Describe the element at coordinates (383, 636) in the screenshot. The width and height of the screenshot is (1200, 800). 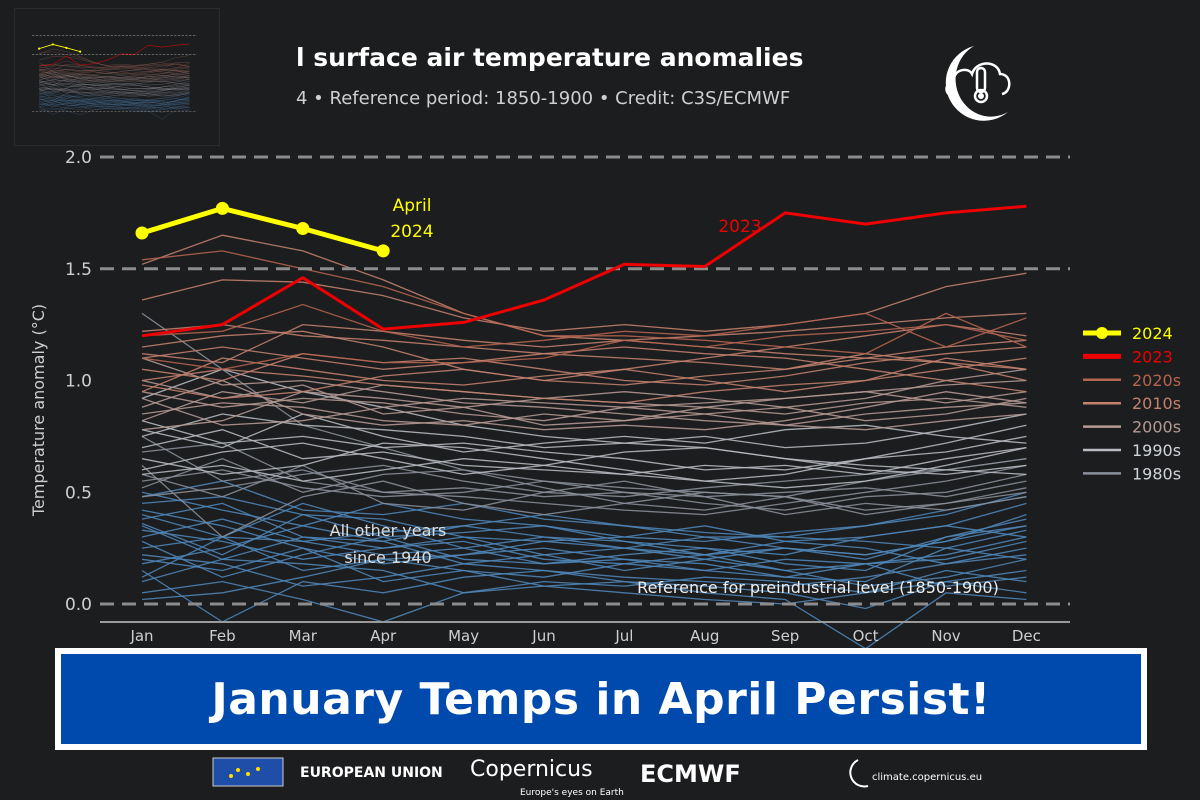
I see `x-tick-label: Apr` at that location.